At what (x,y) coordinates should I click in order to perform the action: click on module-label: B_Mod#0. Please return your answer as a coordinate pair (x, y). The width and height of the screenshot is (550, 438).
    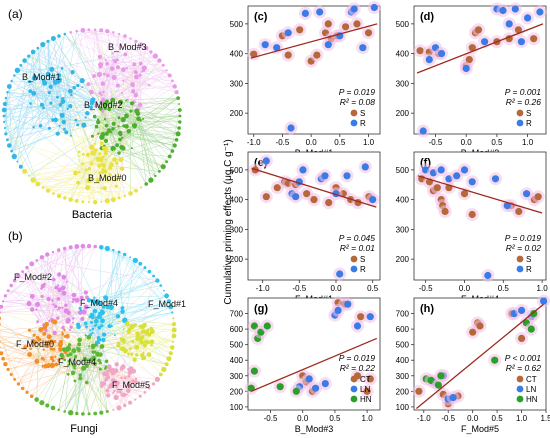
    Looking at the image, I should click on (107, 178).